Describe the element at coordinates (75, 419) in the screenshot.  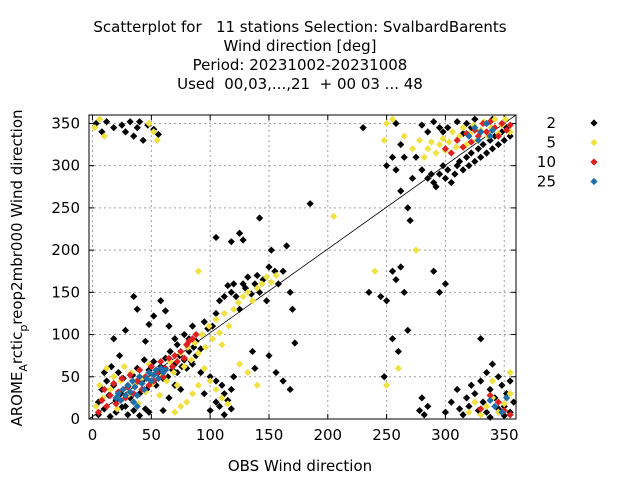
I see `y-tick-label: 0` at that location.